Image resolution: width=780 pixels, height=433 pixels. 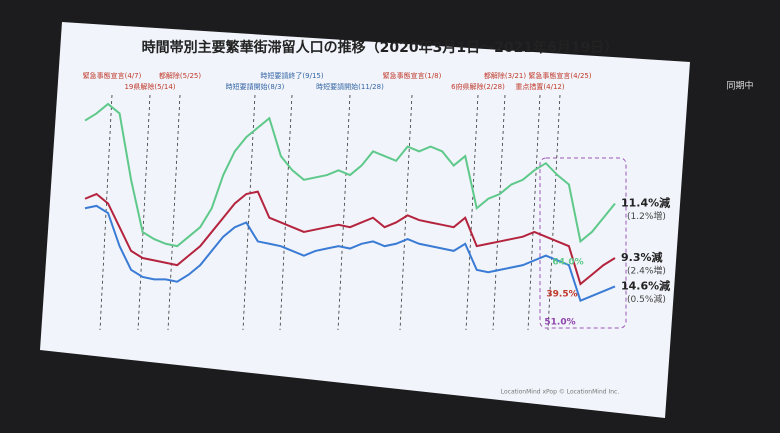 I want to click on event-label: 6府県解除(2/28), so click(x=478, y=86).